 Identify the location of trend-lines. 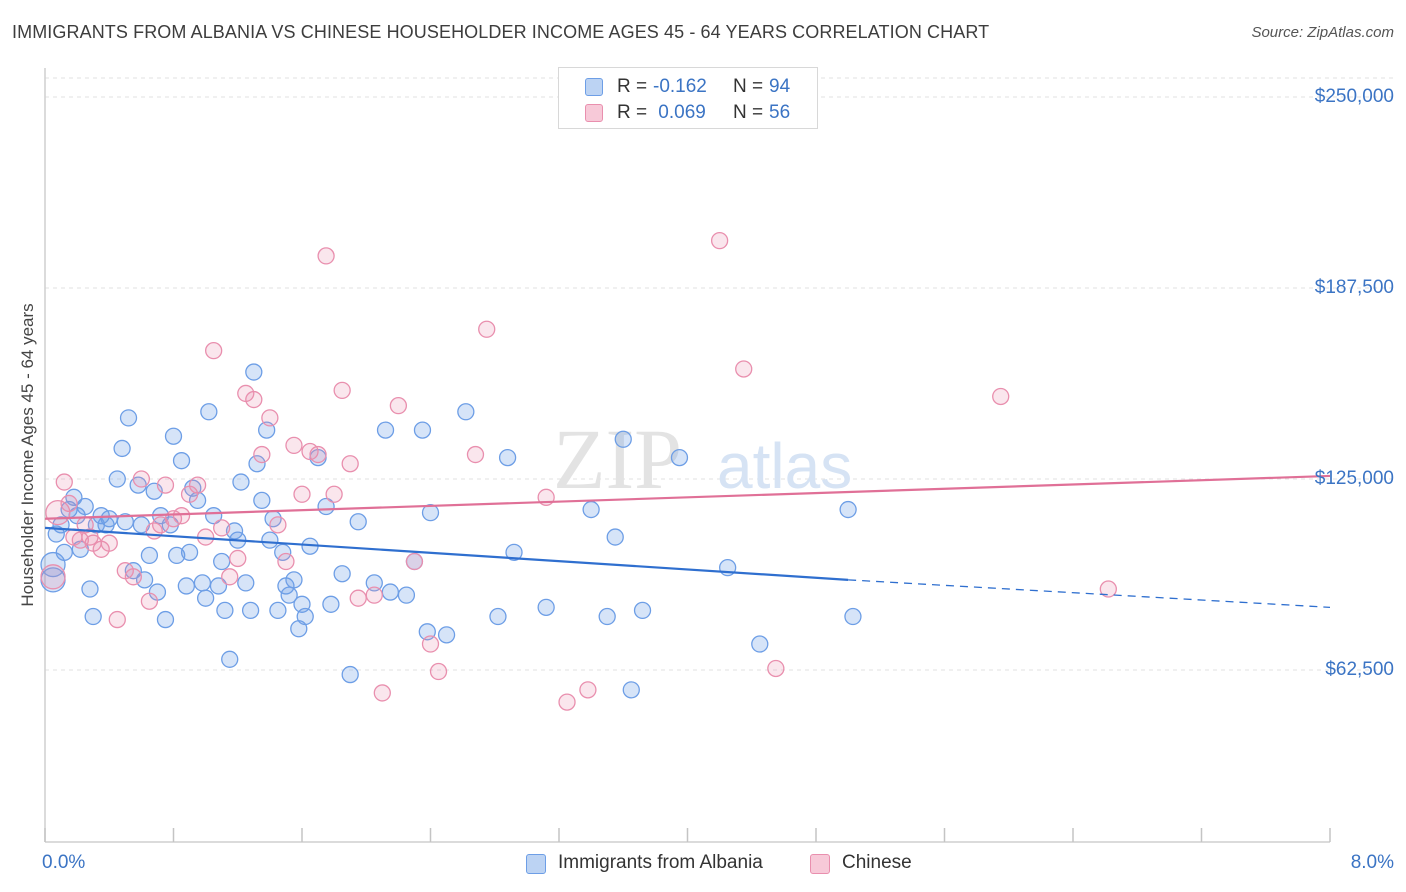
(687, 541).